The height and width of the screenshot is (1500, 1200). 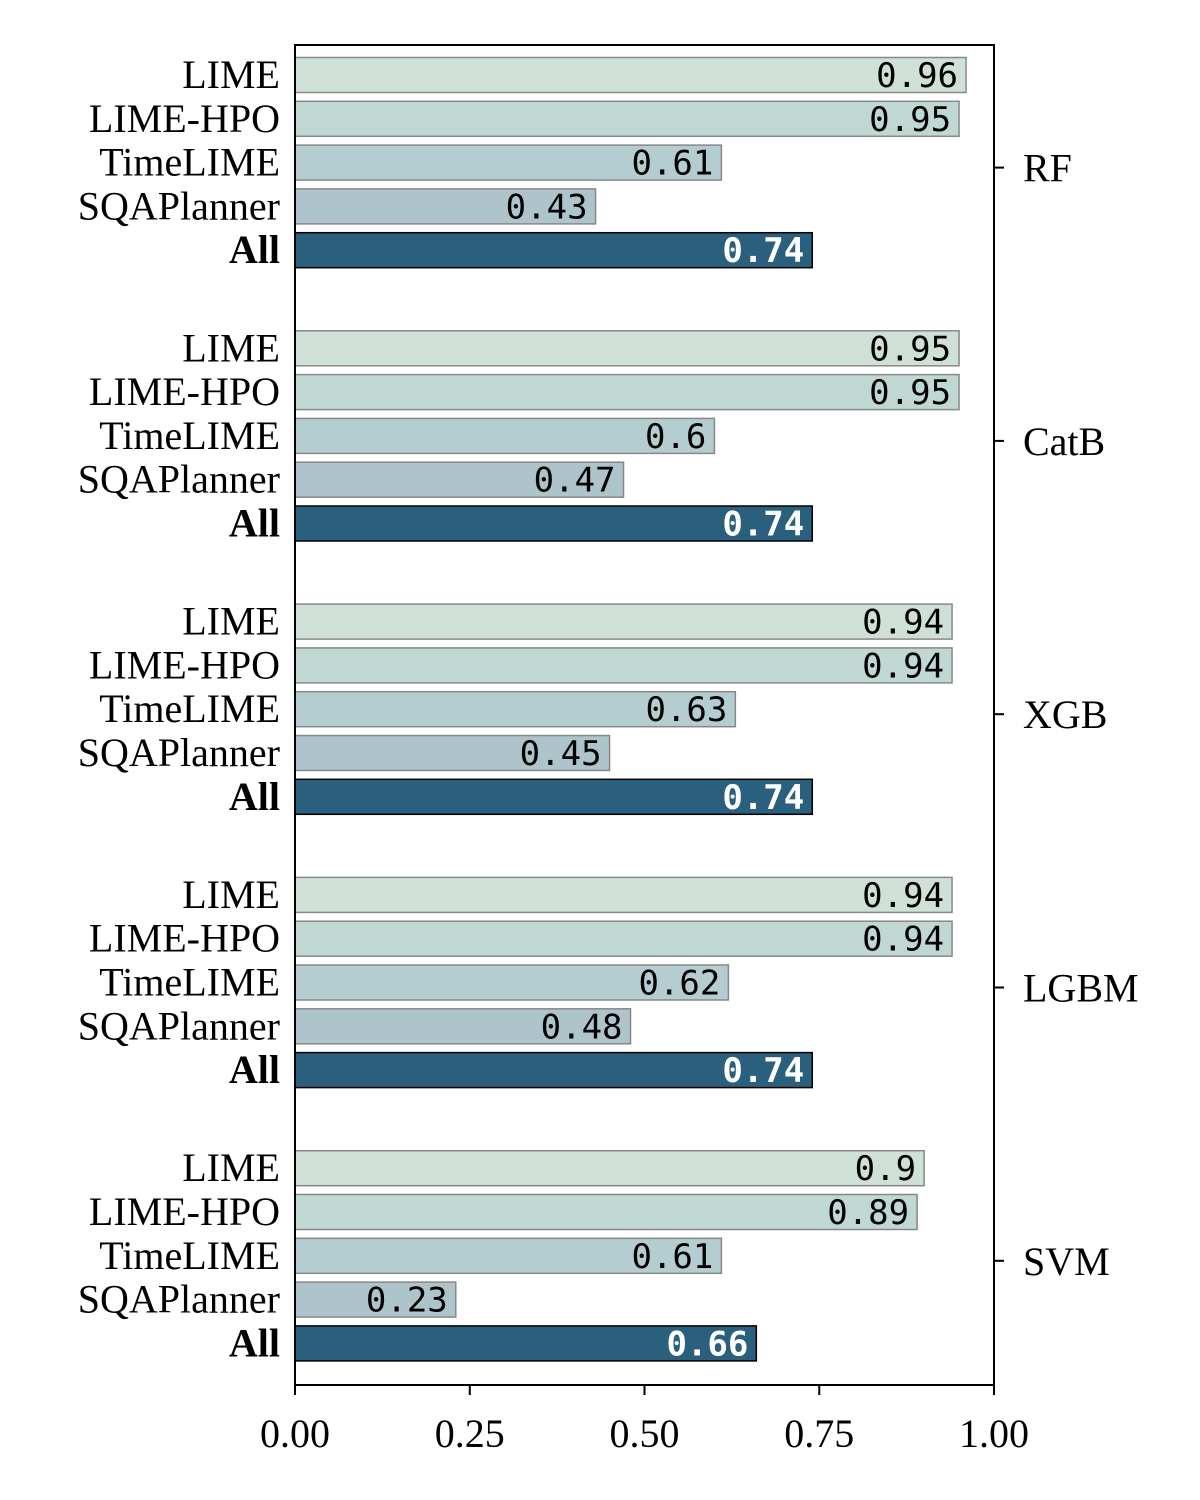 I want to click on x-tick-label: 0.00, so click(x=295, y=1433).